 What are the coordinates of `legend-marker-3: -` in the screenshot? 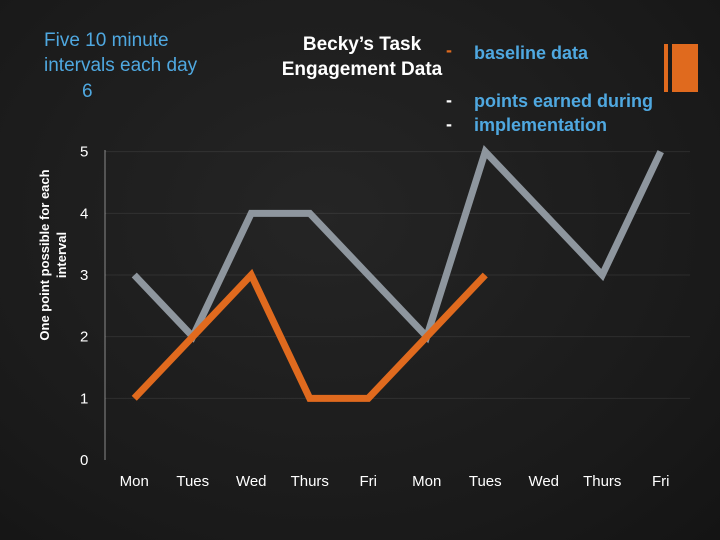 It's located at (449, 124).